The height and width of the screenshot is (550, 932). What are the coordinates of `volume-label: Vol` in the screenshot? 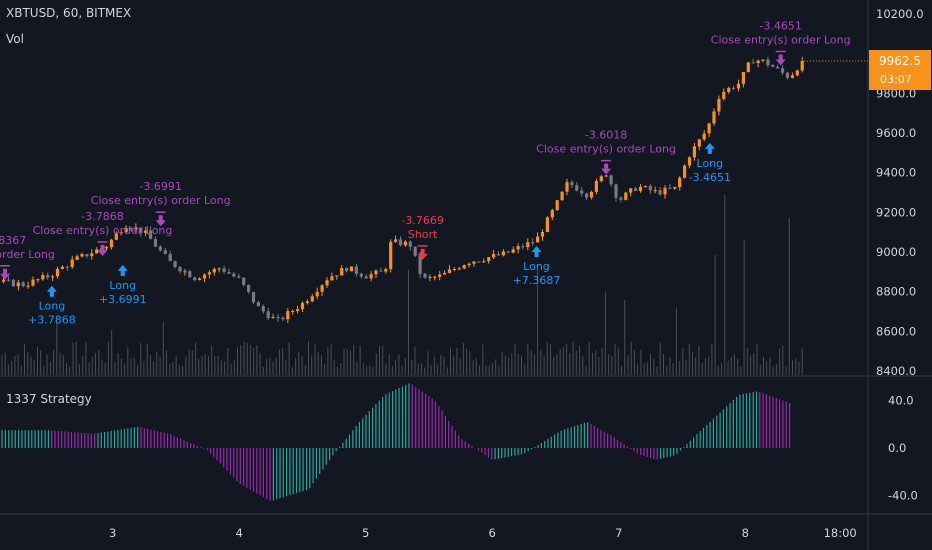 It's located at (15, 39).